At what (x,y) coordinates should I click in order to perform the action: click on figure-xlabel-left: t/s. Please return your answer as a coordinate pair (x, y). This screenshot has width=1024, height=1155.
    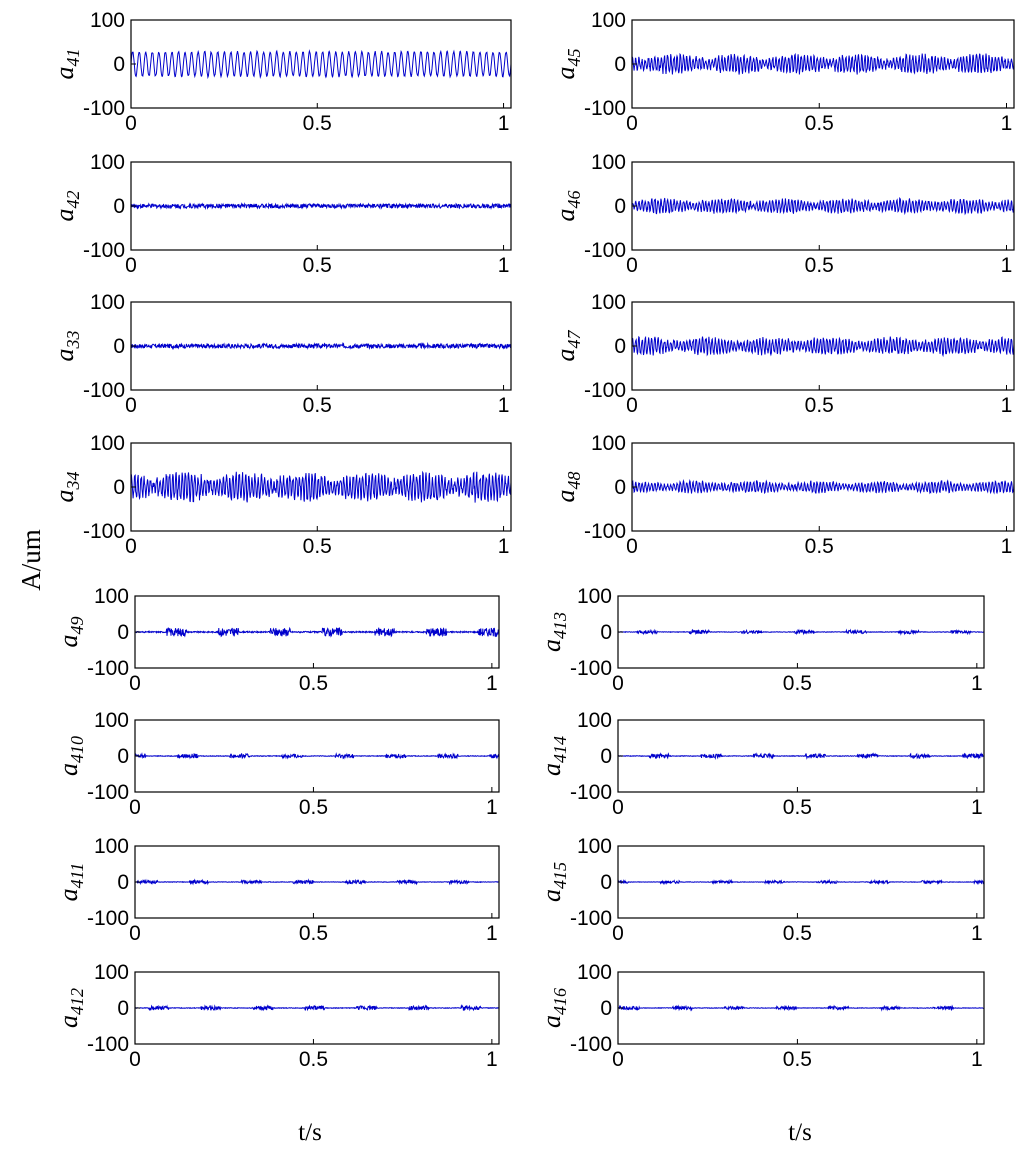
    Looking at the image, I should click on (310, 1132).